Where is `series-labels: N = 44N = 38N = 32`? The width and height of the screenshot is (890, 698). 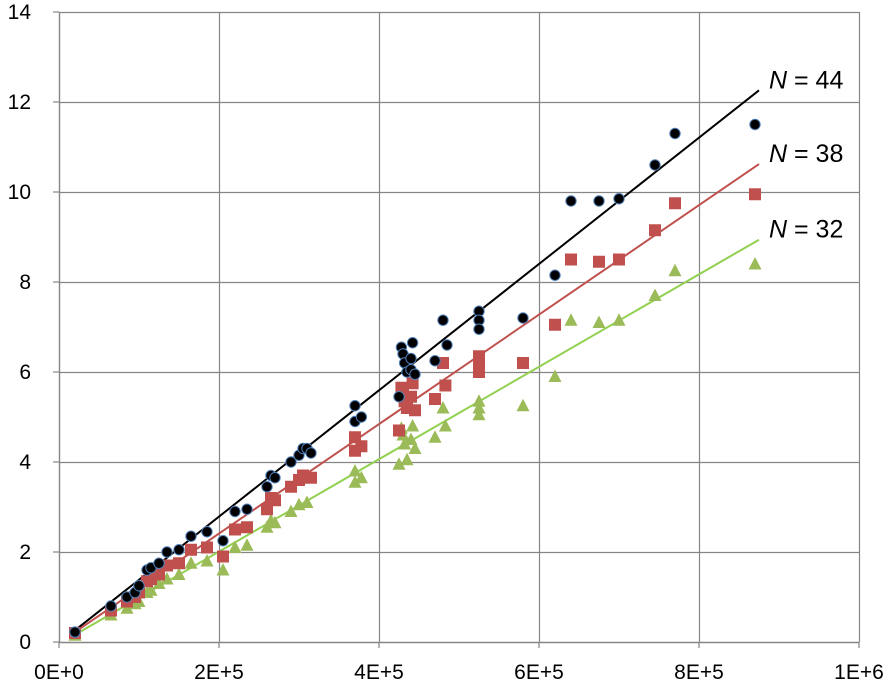
series-labels: N = 44N = 38N = 32 is located at coordinates (806, 154).